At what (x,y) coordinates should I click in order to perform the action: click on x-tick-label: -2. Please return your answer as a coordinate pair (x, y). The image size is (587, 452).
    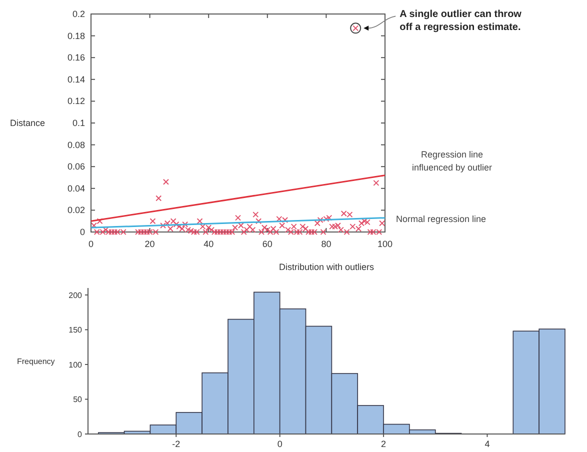
    Looking at the image, I should click on (176, 444).